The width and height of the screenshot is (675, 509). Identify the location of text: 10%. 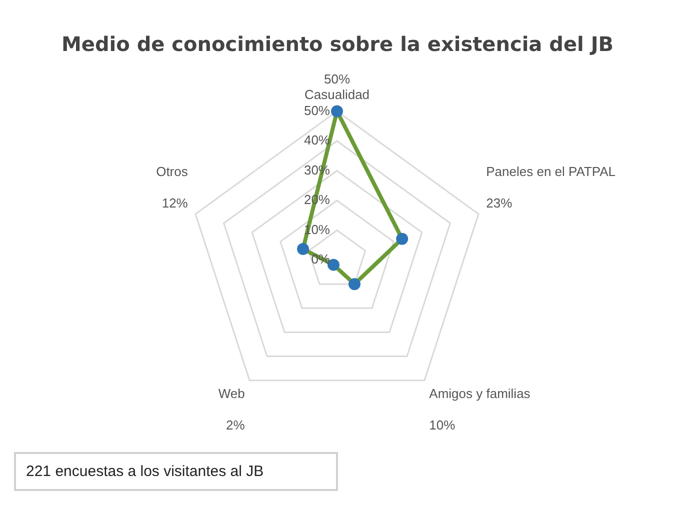
(442, 424).